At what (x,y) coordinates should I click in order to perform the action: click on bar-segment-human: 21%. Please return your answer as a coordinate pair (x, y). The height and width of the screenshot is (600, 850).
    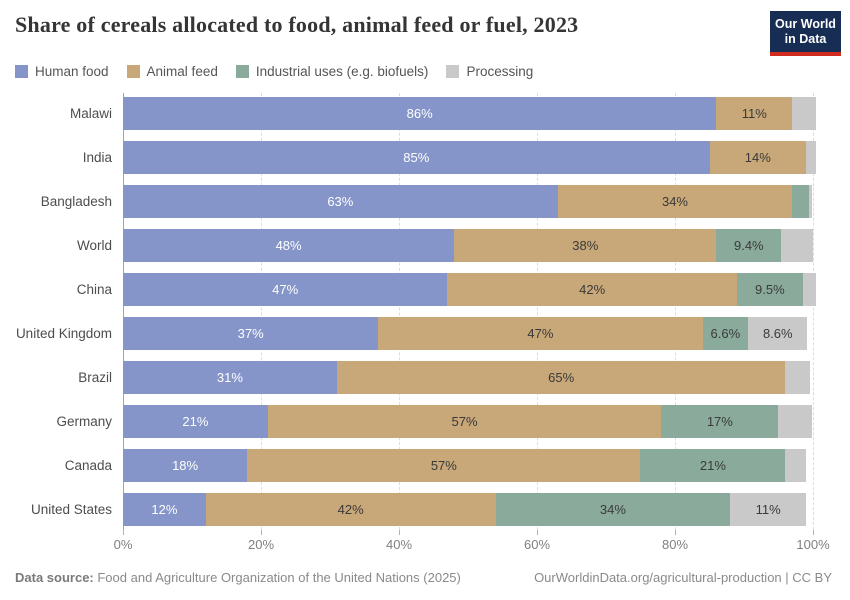
    Looking at the image, I should click on (195, 421).